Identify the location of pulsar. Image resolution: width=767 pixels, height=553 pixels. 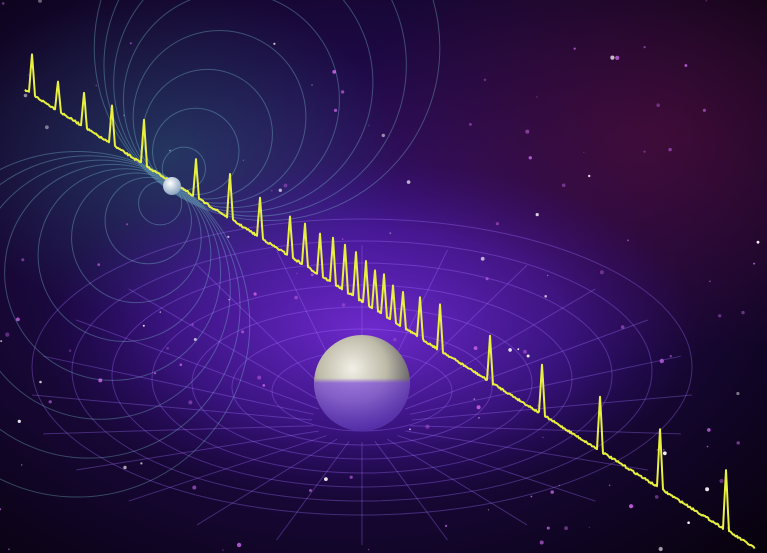
(172, 186).